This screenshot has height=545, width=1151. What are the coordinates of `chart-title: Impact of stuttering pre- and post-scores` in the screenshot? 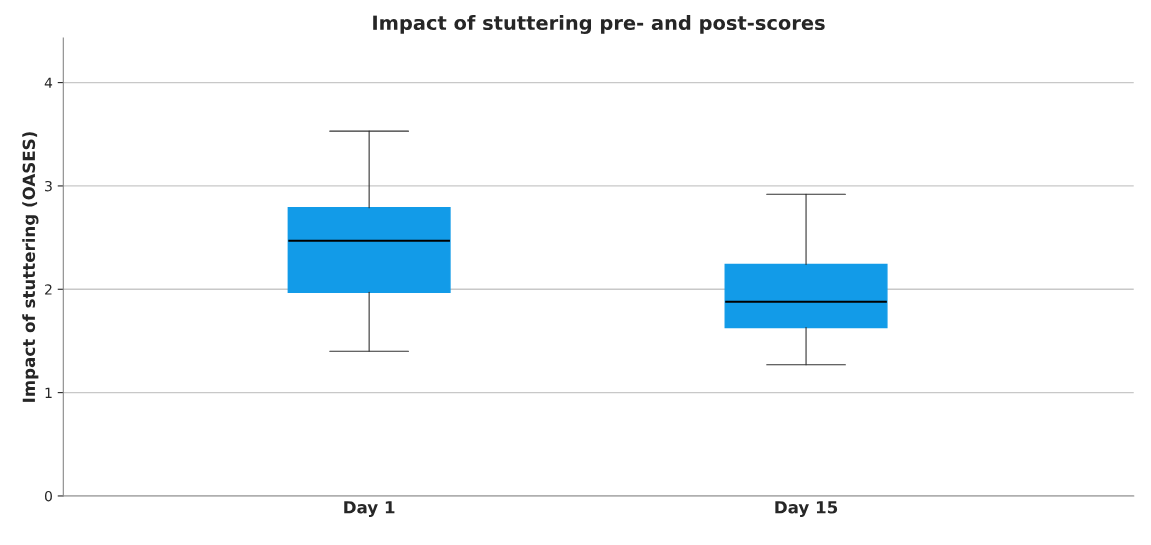 It's located at (599, 25).